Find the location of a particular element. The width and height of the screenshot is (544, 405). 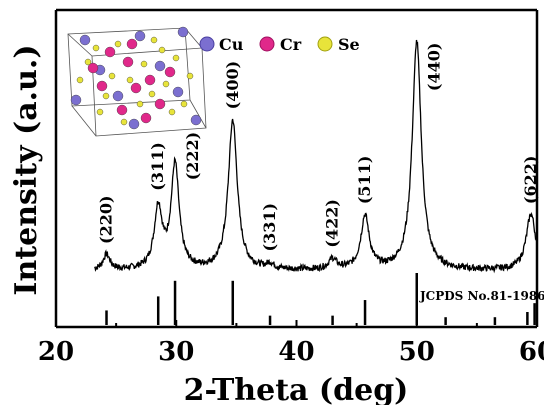

x-tick-label: 60 is located at coordinates (531, 352).